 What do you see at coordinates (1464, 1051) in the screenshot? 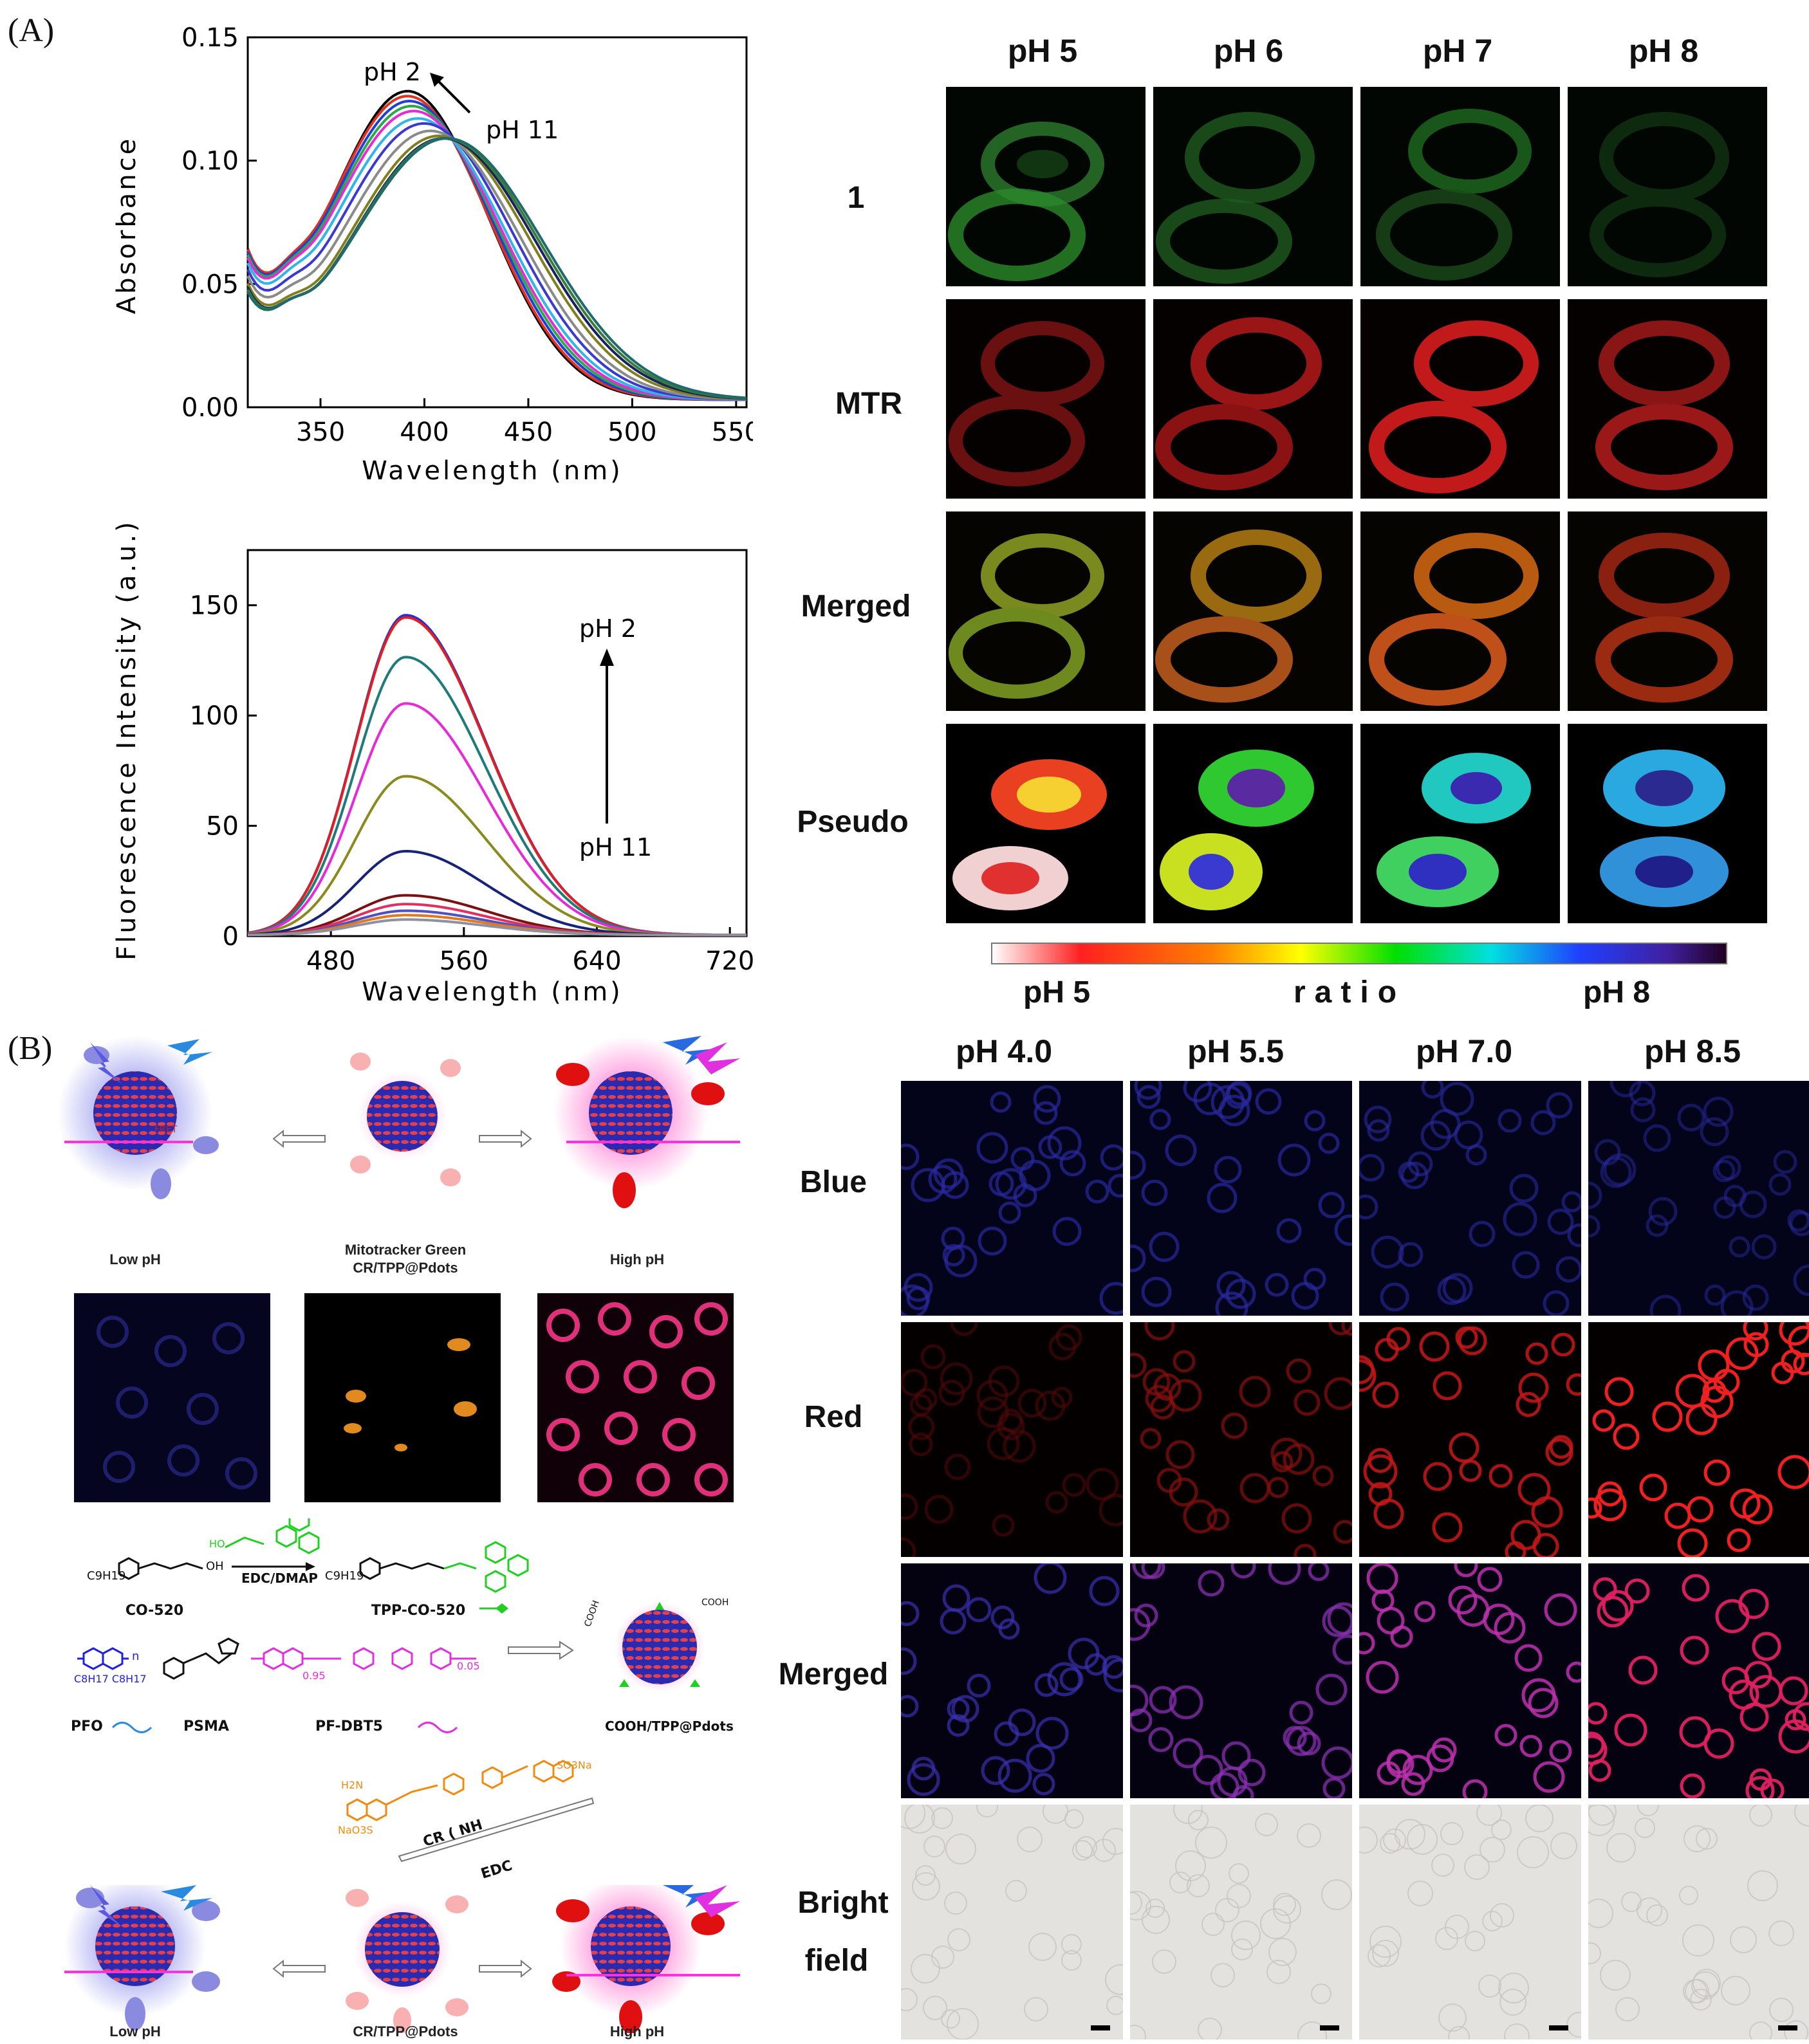
I see `col-header-ph70: pH 7.0` at bounding box center [1464, 1051].